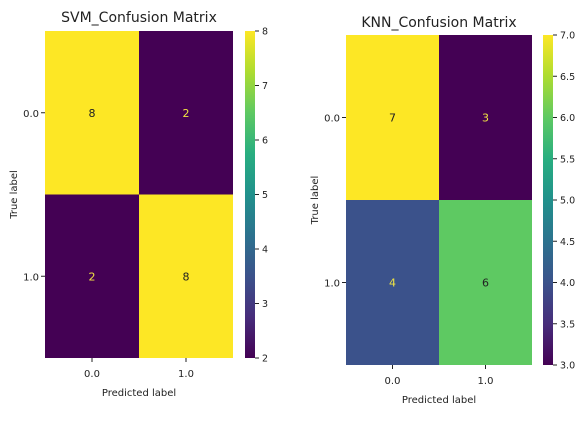 The image size is (587, 422). What do you see at coordinates (438, 23) in the screenshot?
I see `chart-title: KNN_Confusion Matrix` at bounding box center [438, 23].